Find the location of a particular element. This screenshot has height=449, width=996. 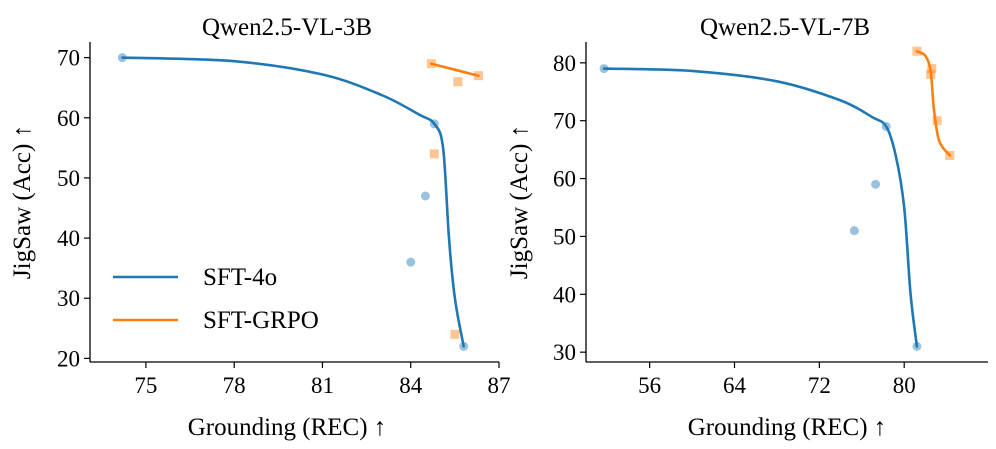

x-tick-label-left-87: 87 is located at coordinates (499, 385).